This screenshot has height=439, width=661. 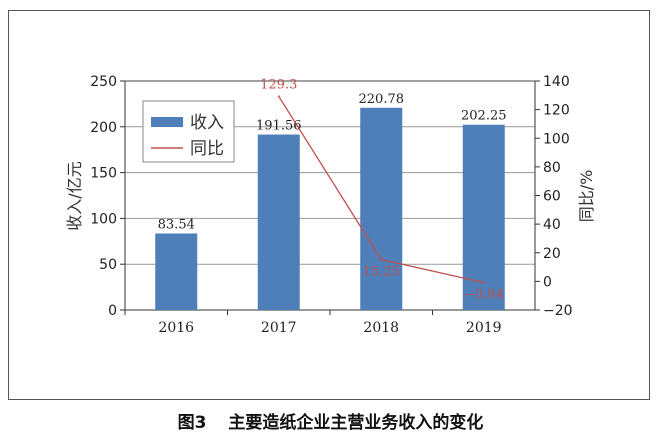 What do you see at coordinates (552, 254) in the screenshot?
I see `y2-tick-label: 20` at bounding box center [552, 254].